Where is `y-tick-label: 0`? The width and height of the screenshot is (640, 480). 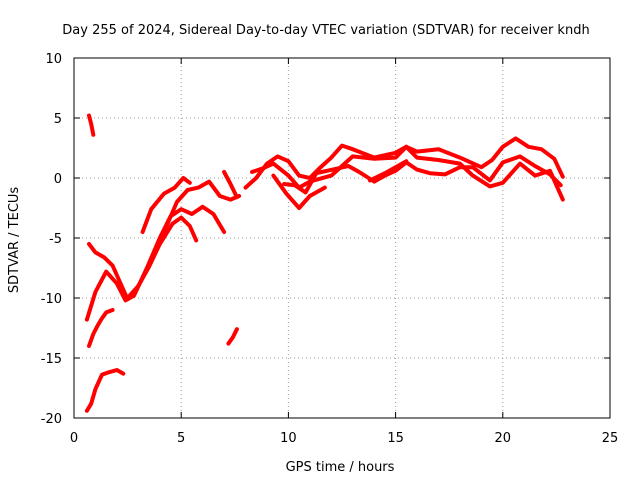 y-tick-label: 0 is located at coordinates (58, 179).